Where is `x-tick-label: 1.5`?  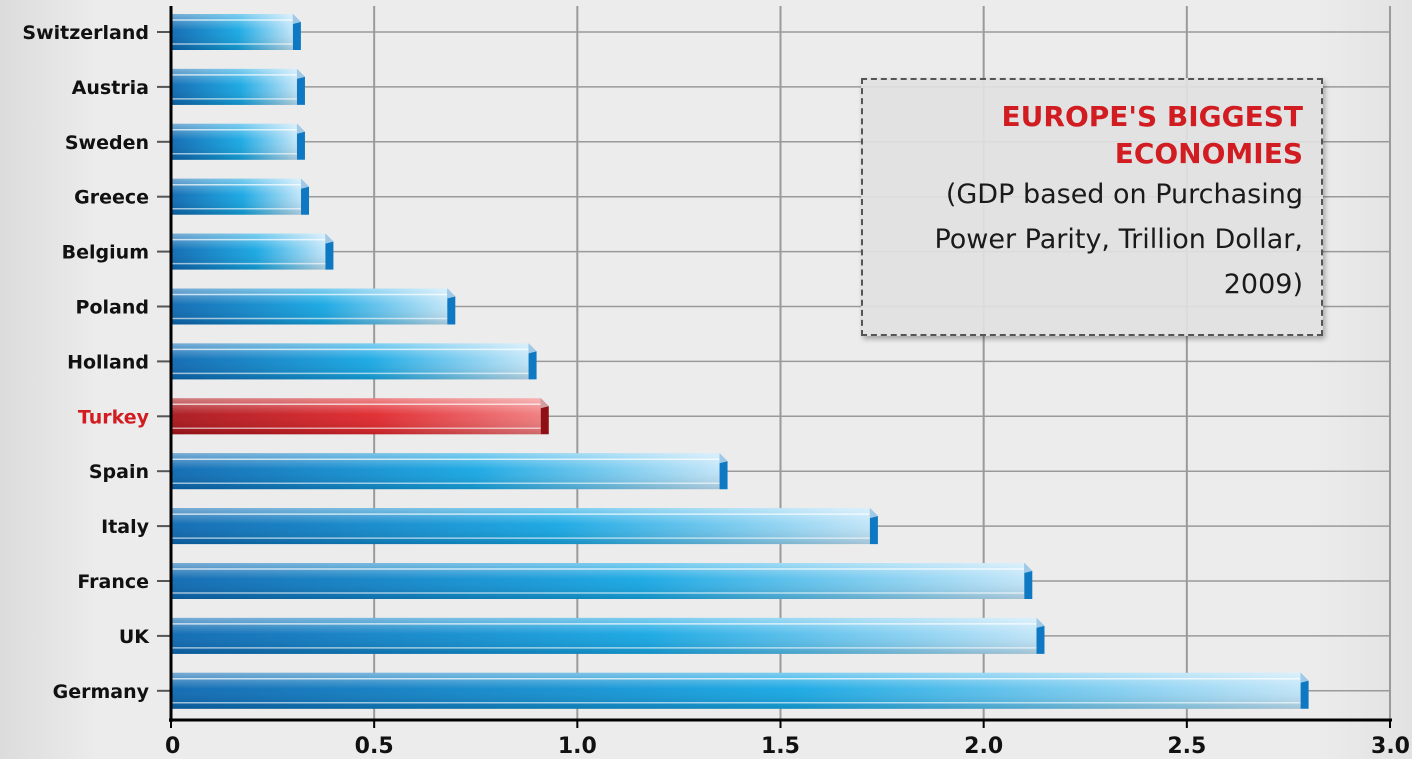
x-tick-label: 1.5 is located at coordinates (780, 746).